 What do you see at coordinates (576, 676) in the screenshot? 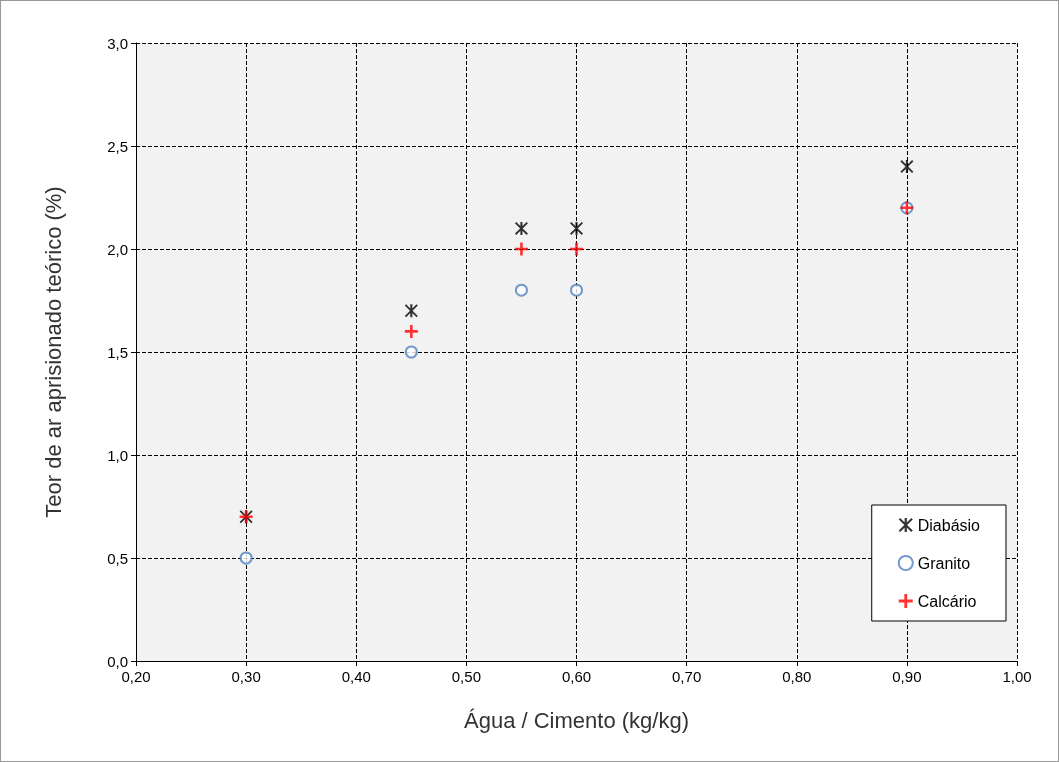
I see `x-tick-label: 0,60` at bounding box center [576, 676].